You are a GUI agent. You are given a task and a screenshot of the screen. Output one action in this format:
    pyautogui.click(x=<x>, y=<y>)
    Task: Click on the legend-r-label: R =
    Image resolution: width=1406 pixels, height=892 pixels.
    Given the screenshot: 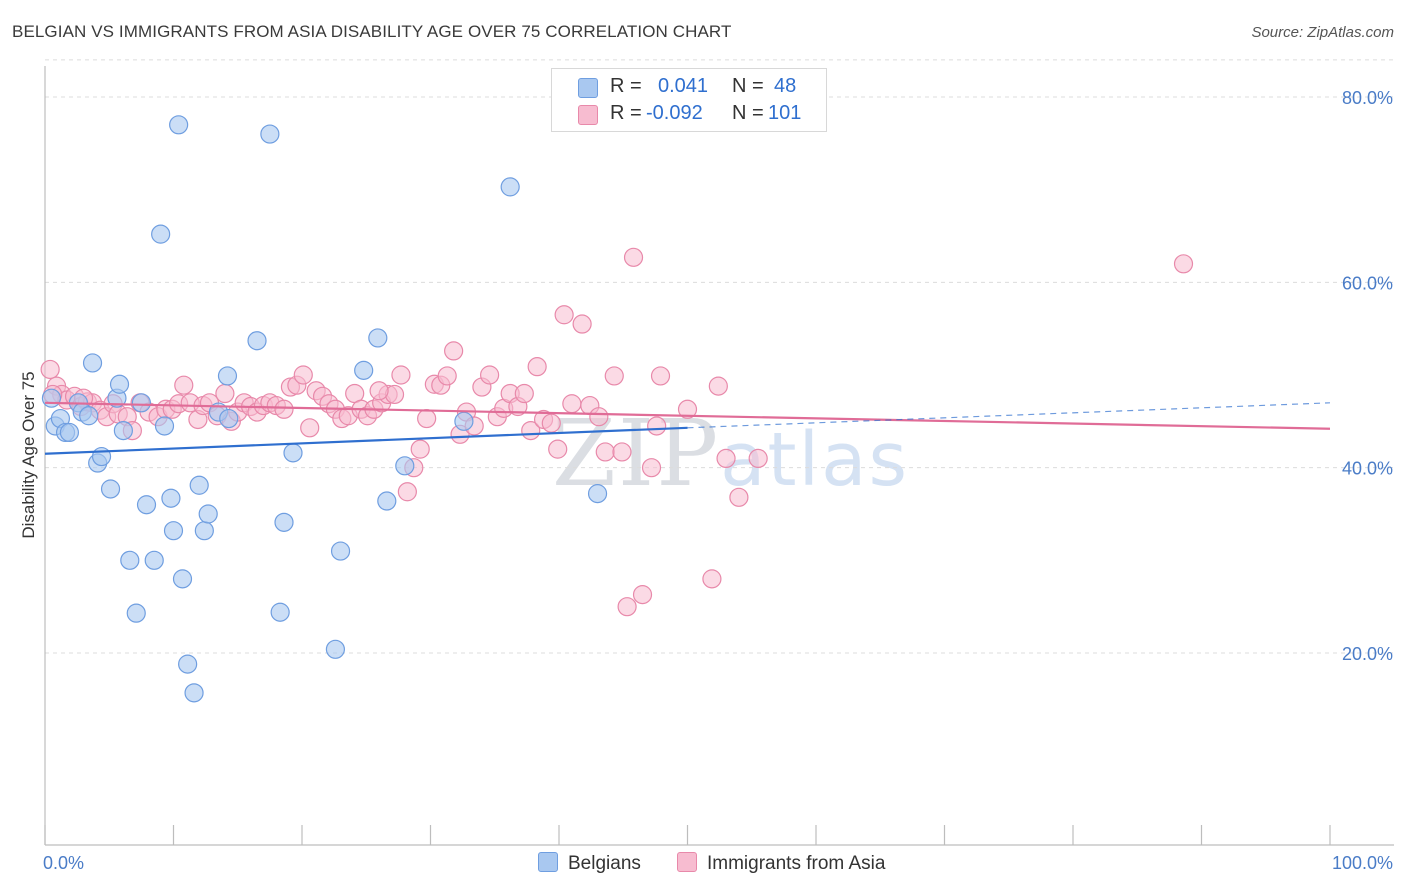 What is the action you would take?
    pyautogui.click(x=626, y=113)
    